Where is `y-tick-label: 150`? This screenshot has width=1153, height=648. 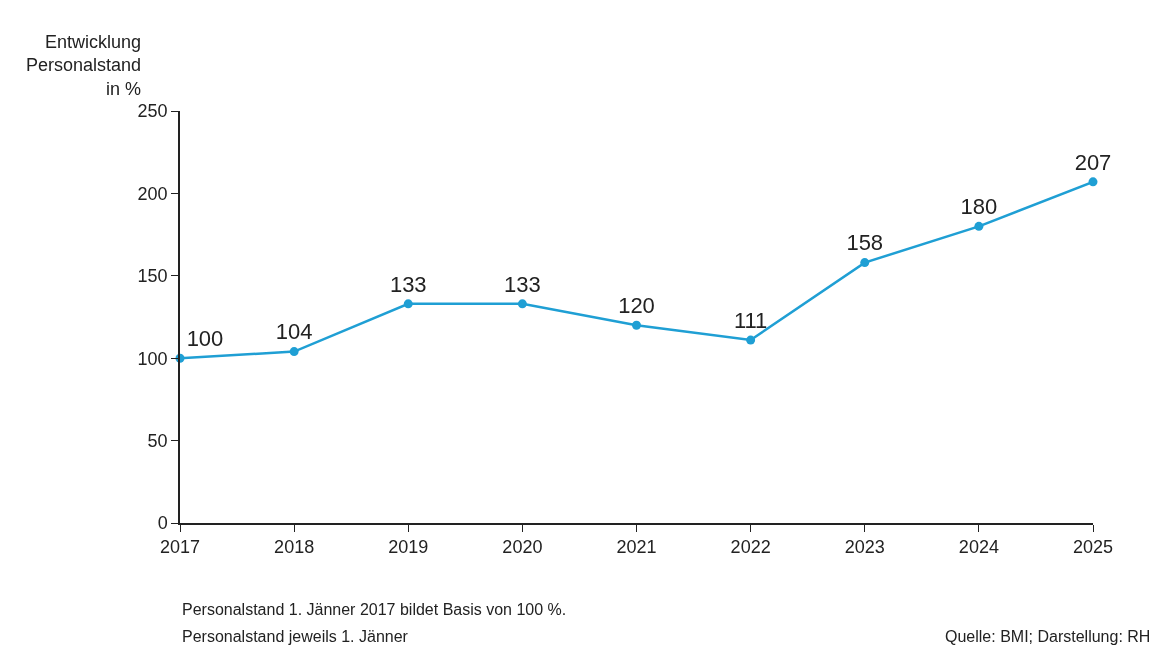
y-tick-label: 150 is located at coordinates (152, 276).